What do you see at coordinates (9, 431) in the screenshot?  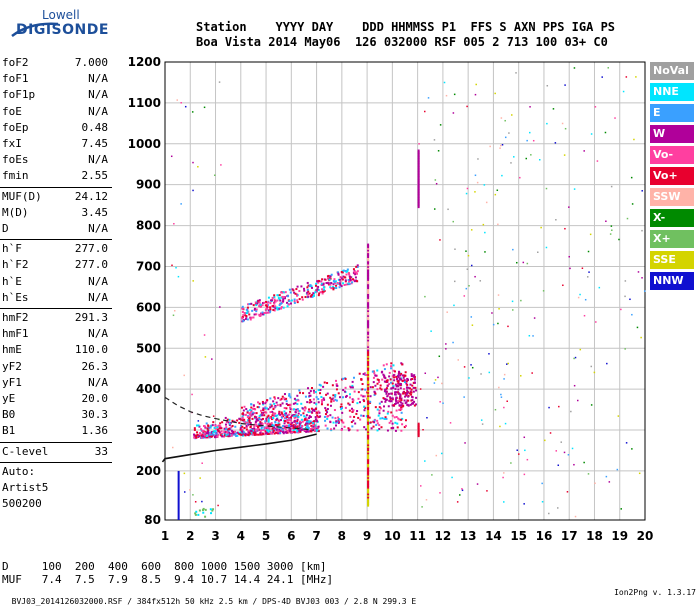 I see `param-label: B1` at bounding box center [9, 431].